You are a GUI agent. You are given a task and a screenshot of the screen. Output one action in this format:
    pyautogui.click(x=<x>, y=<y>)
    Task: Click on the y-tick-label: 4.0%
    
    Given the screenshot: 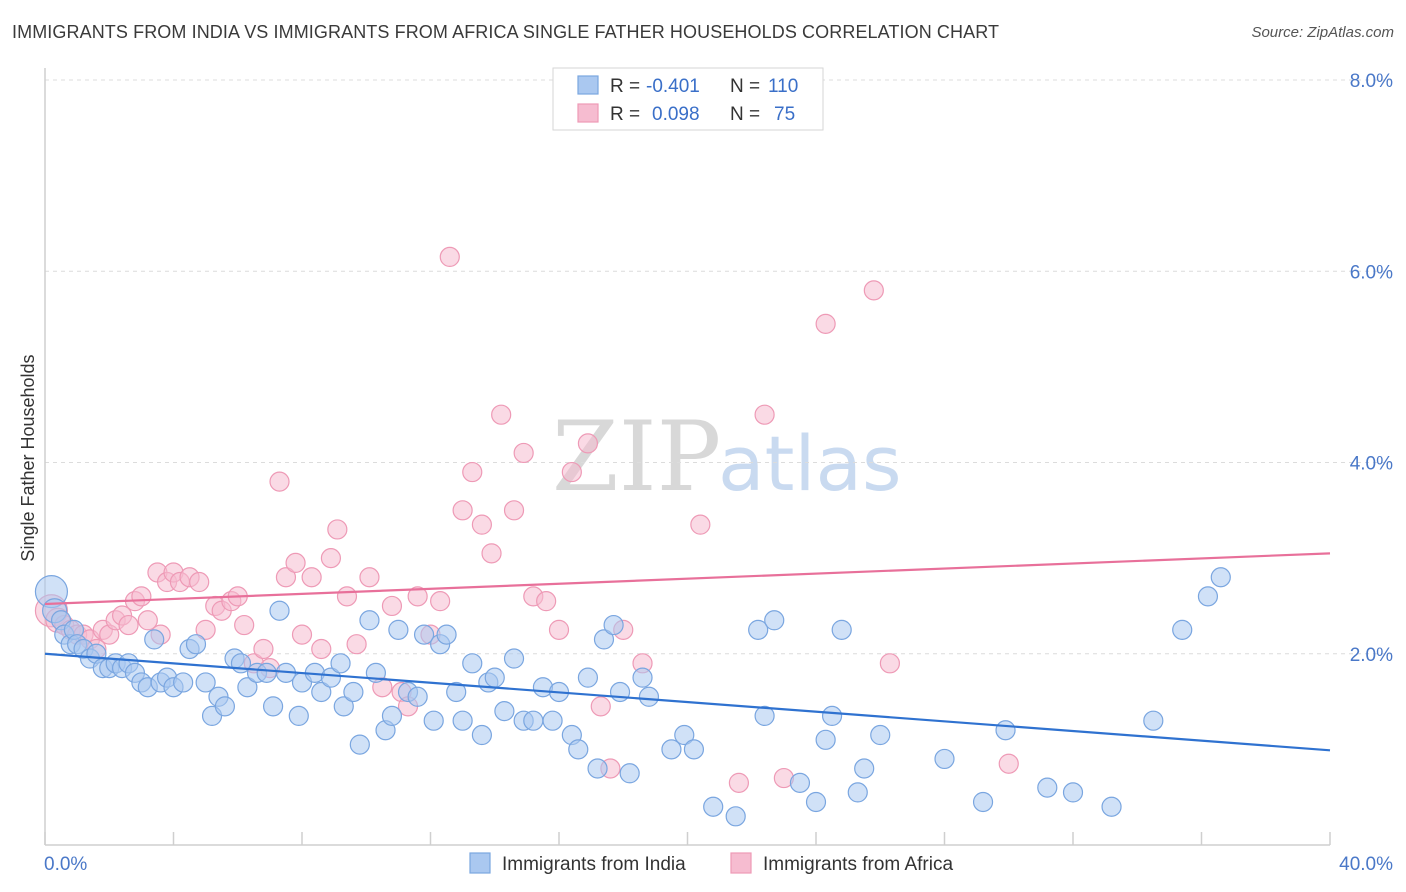 What is the action you would take?
    pyautogui.click(x=1371, y=464)
    